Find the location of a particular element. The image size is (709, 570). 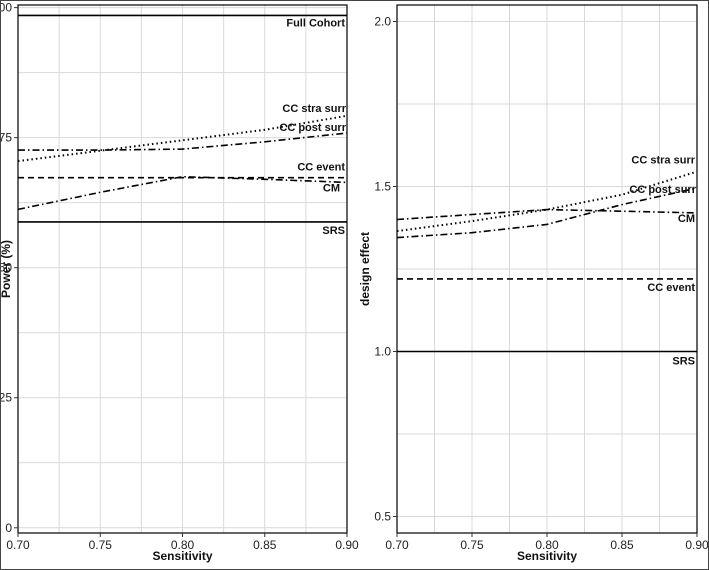

power-y-tick-label: 25 is located at coordinates (6, 398).